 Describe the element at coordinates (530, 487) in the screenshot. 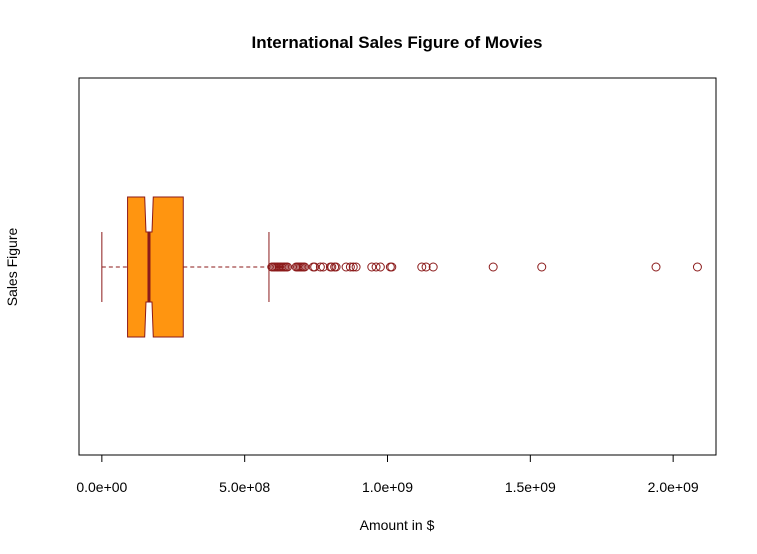

I see `x-tick-label: 1.5e+09` at that location.